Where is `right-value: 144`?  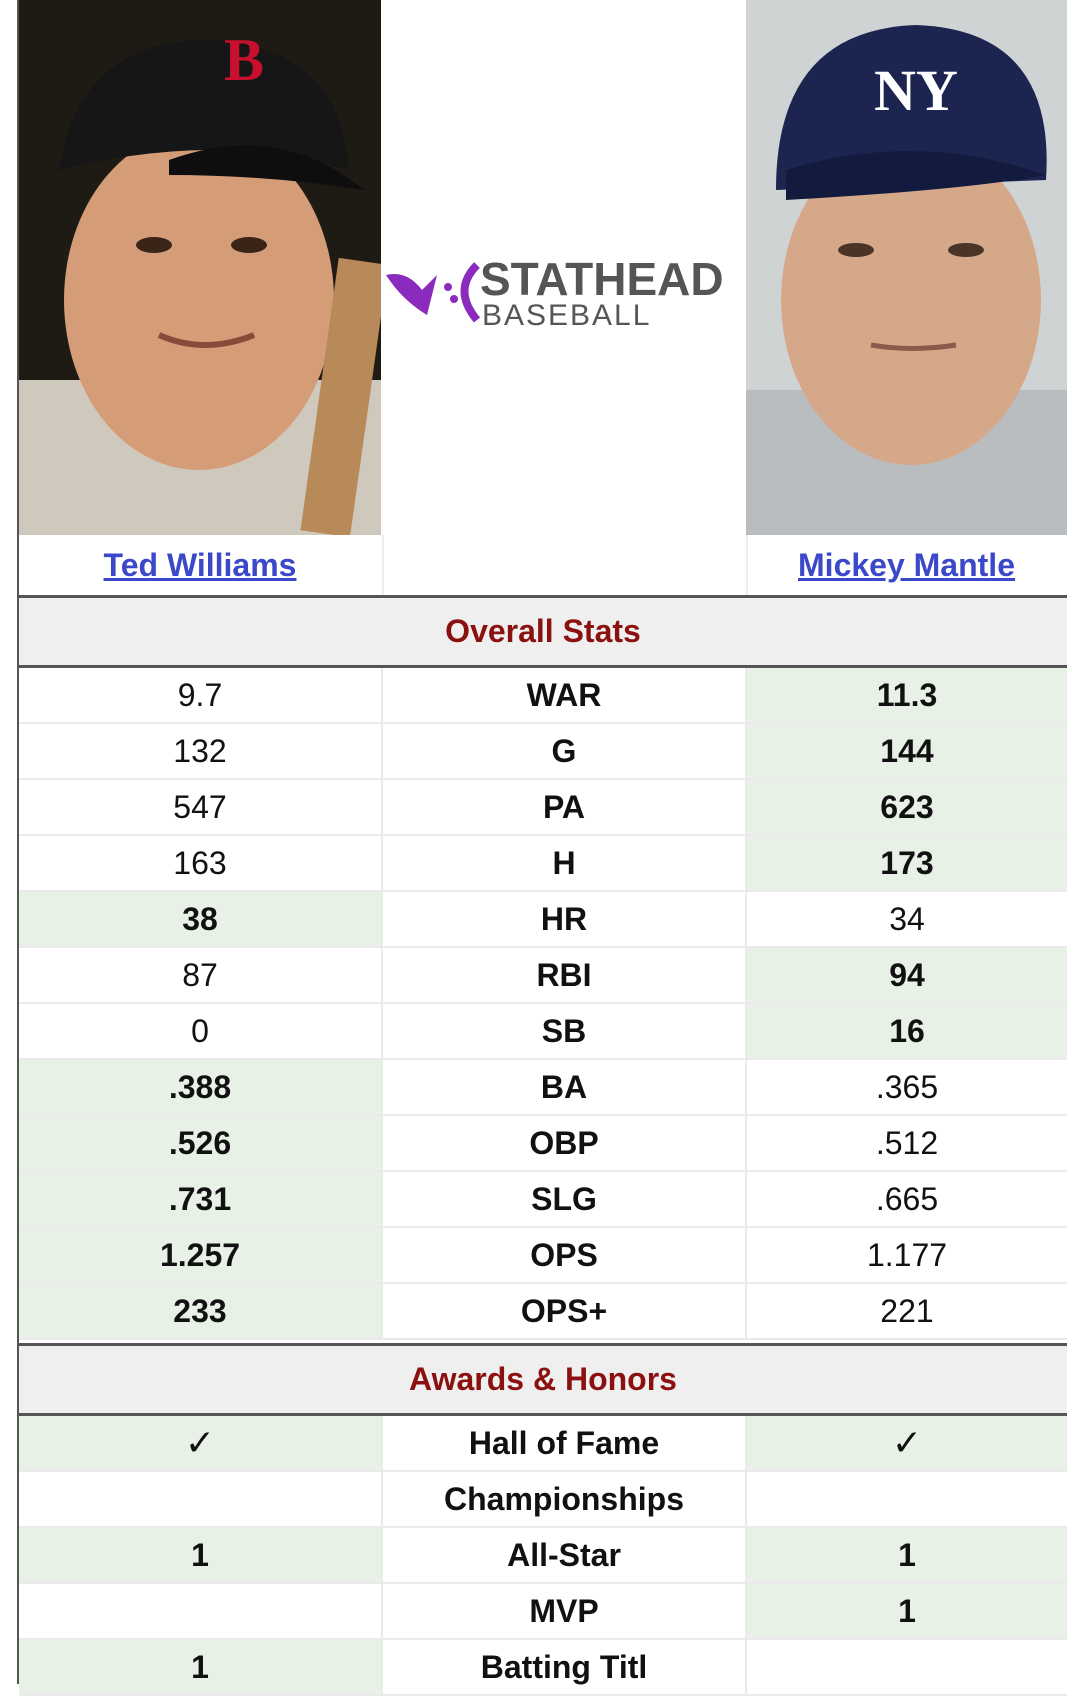
right-value: 144 is located at coordinates (907, 751).